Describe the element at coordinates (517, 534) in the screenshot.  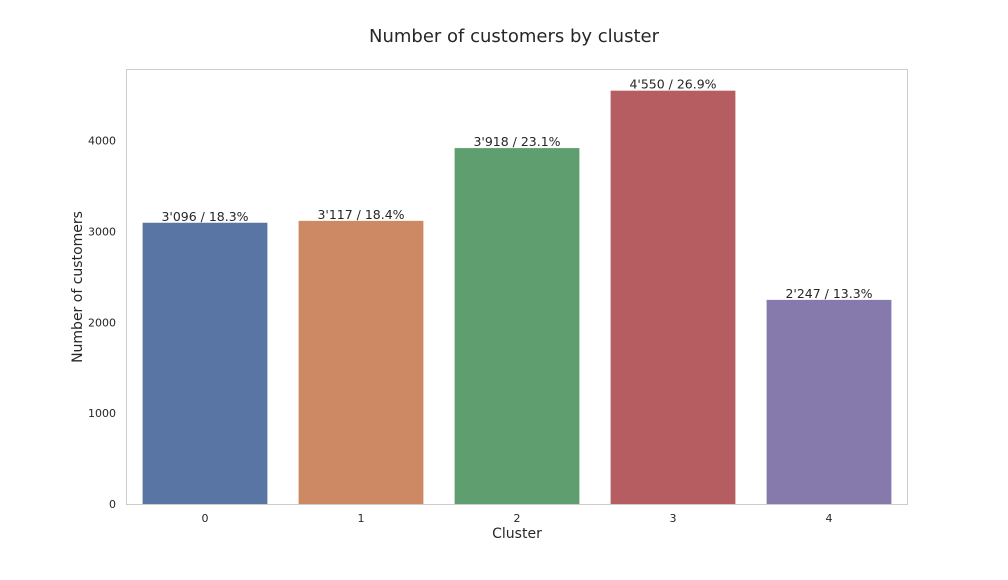
I see `x-axis-label: Cluster` at that location.